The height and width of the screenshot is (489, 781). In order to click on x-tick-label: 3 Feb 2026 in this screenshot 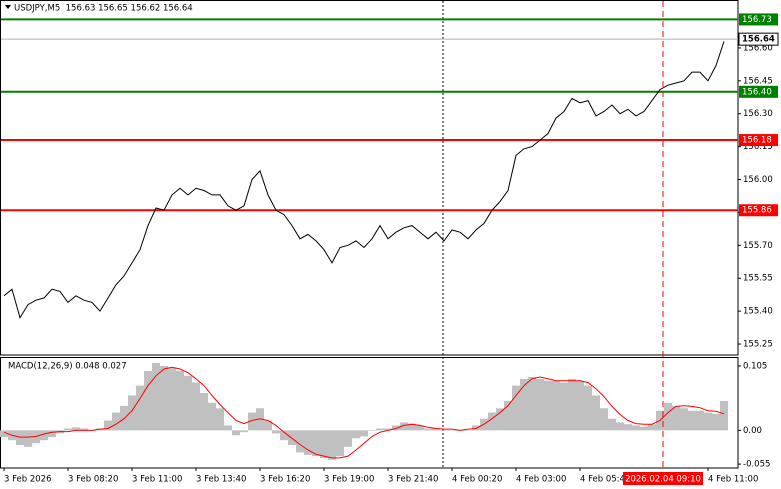, I will do `click(28, 480)`.